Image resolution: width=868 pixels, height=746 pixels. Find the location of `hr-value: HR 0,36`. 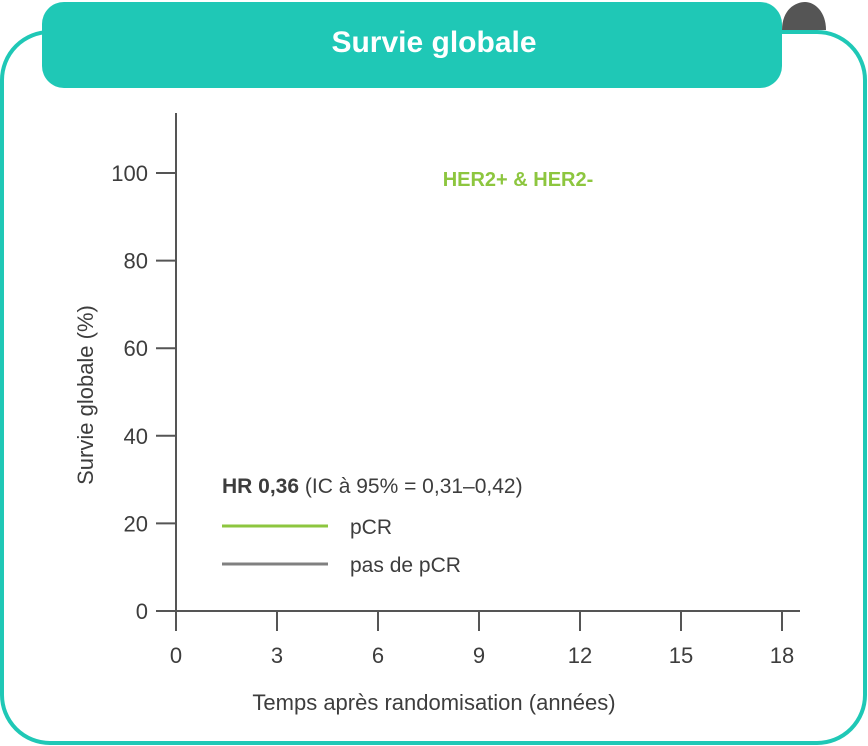

hr-value: HR 0,36 is located at coordinates (260, 486).